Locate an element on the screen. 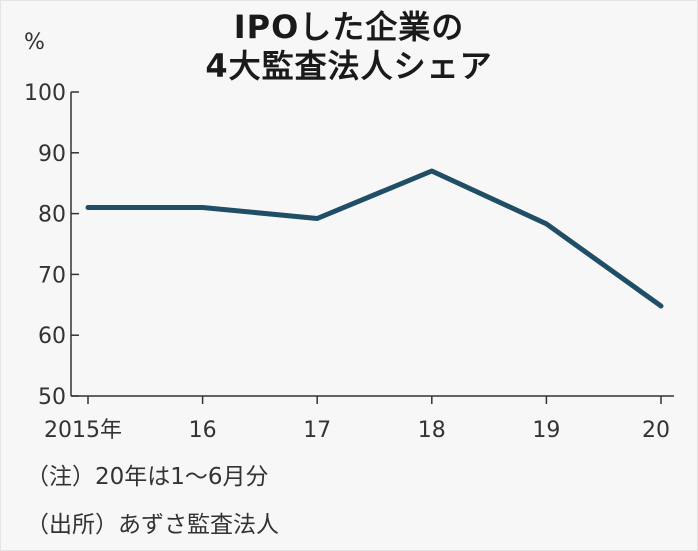 This screenshot has width=698, height=551. x-tick-label: 19 is located at coordinates (546, 430).